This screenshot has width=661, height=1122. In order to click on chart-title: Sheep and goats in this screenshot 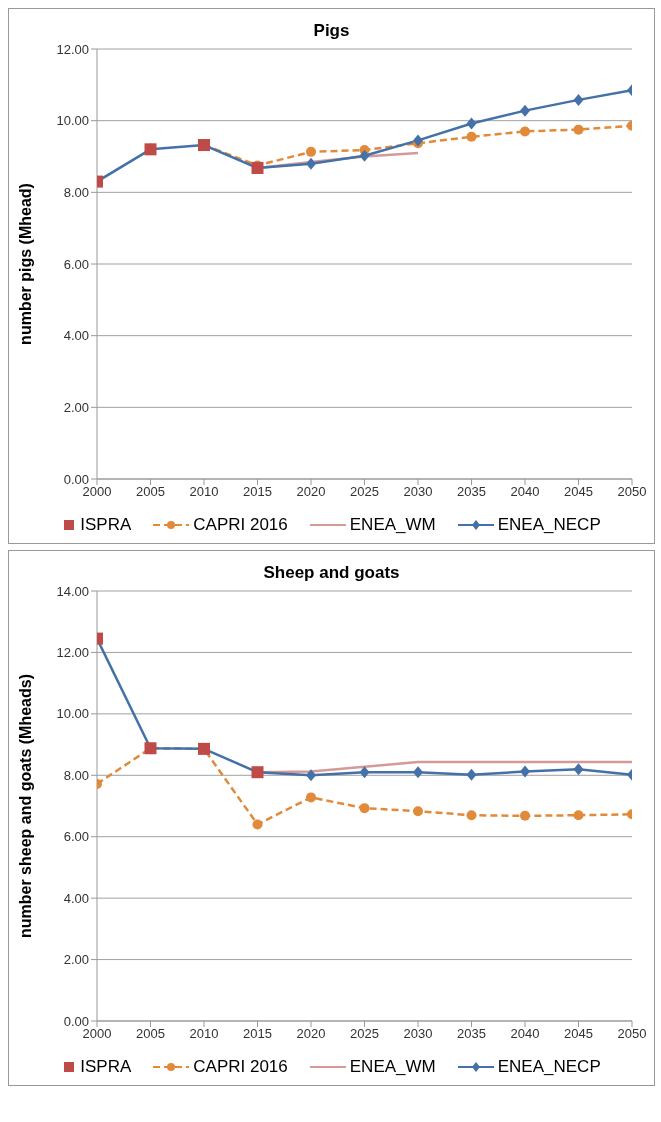, I will do `click(331, 572)`.